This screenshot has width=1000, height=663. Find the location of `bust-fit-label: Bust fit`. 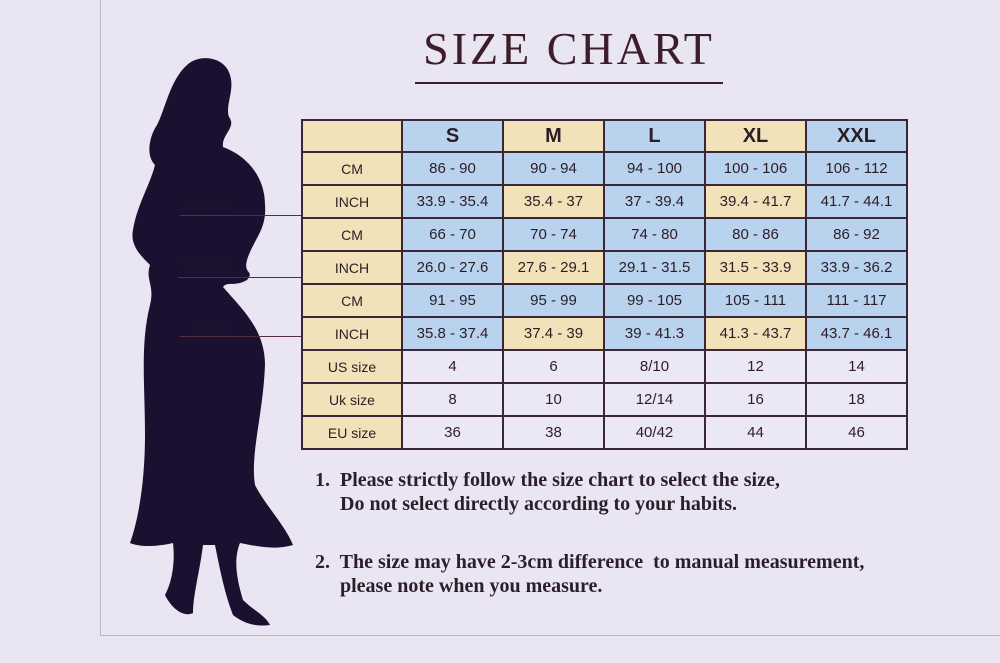

bust-fit-label: Bust fit is located at coordinates (209, 205).